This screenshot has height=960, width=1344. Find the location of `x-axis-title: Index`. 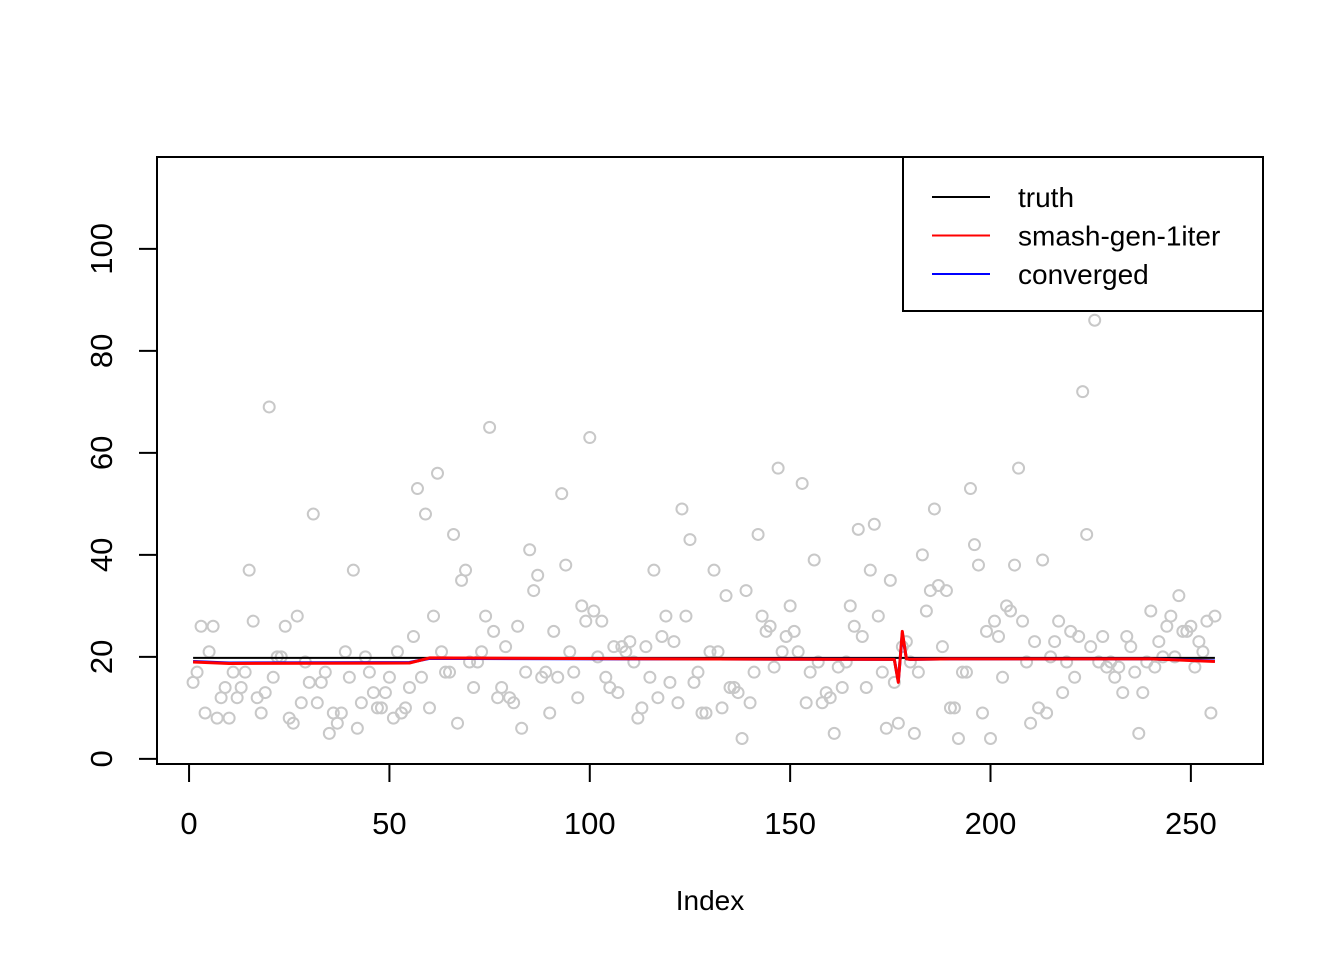

x-axis-title: Index is located at coordinates (710, 900).